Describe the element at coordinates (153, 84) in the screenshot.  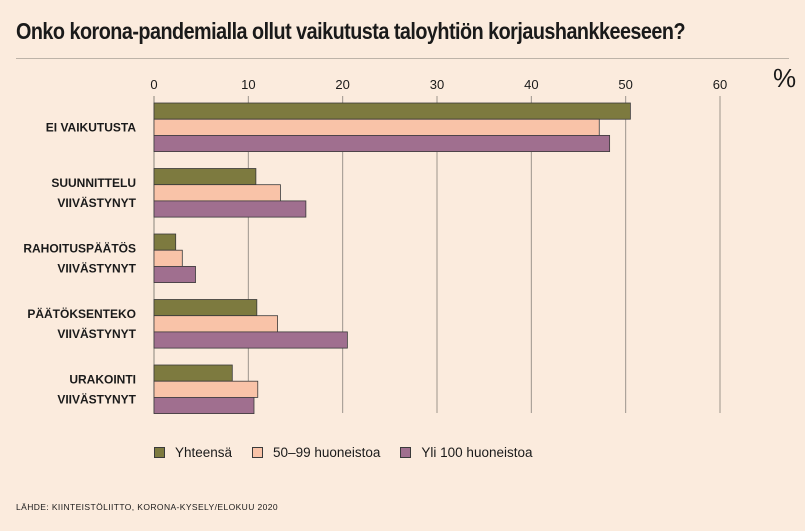
I see `tick-label: 0` at that location.